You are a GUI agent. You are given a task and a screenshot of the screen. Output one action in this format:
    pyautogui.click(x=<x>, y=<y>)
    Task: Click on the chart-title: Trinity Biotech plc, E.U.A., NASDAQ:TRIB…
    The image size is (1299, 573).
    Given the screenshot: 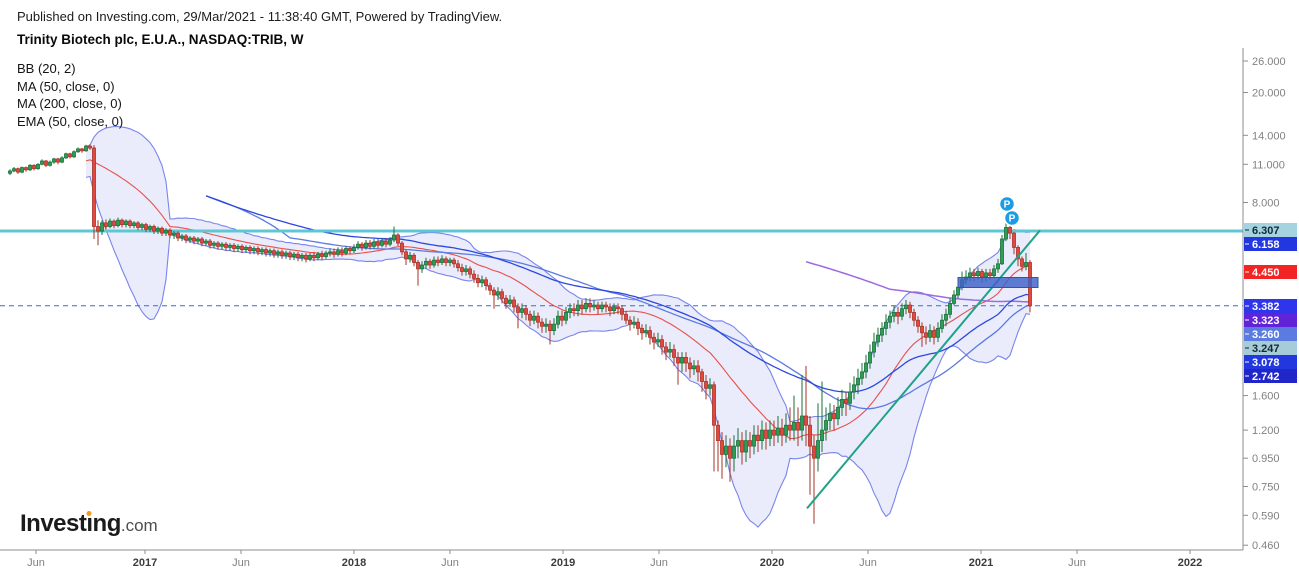 What is the action you would take?
    pyautogui.click(x=160, y=39)
    